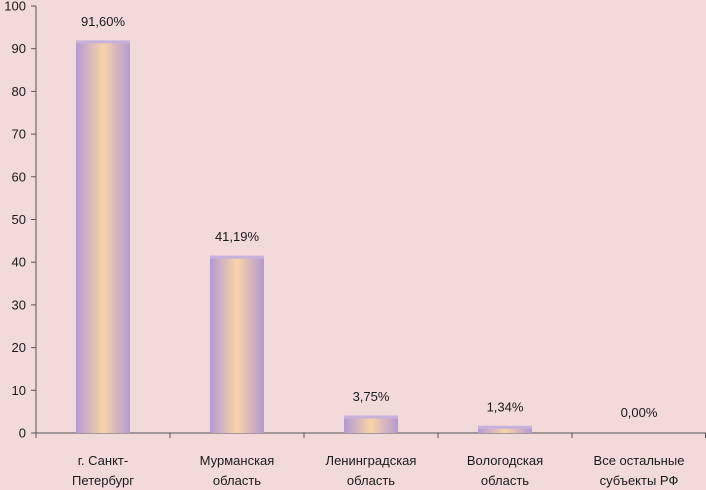 The height and width of the screenshot is (490, 706). I want to click on x-category-label: субъекты РФ, so click(639, 480).